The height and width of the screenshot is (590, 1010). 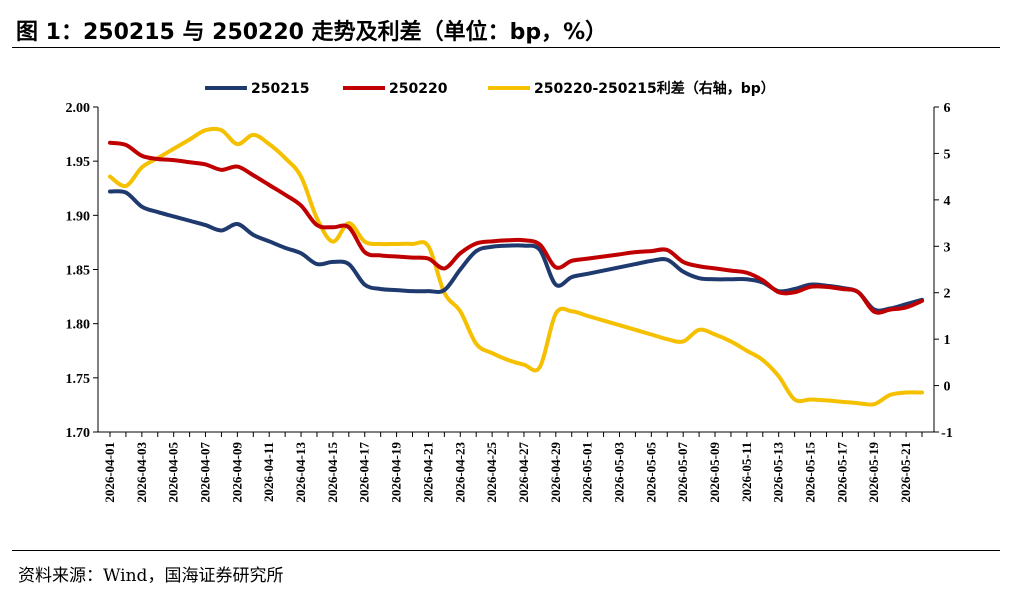 I want to click on x-tick-label: 2026-05-15, so click(x=810, y=472).